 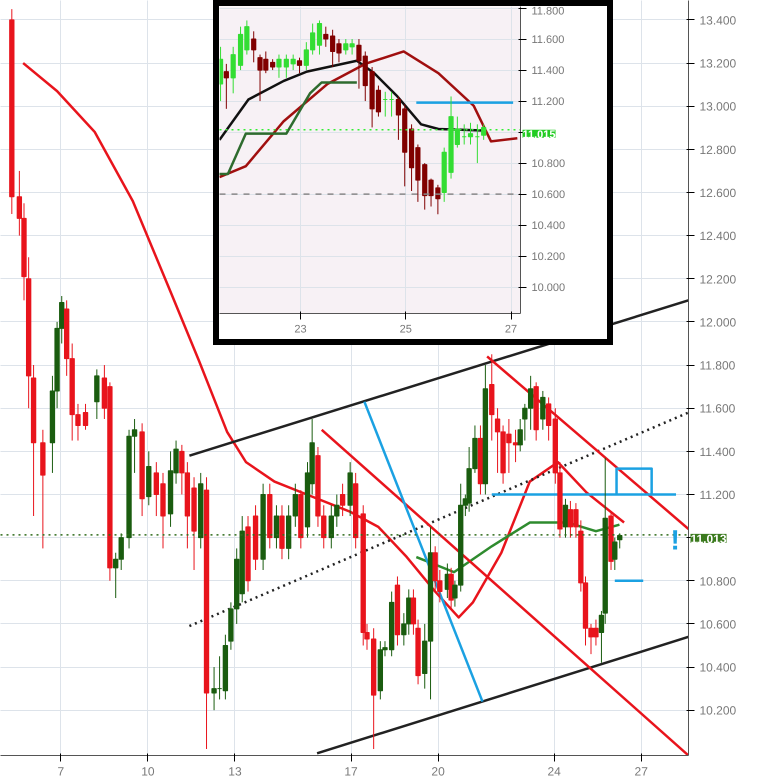 I want to click on x-tick-label: 24, so click(x=554, y=771).